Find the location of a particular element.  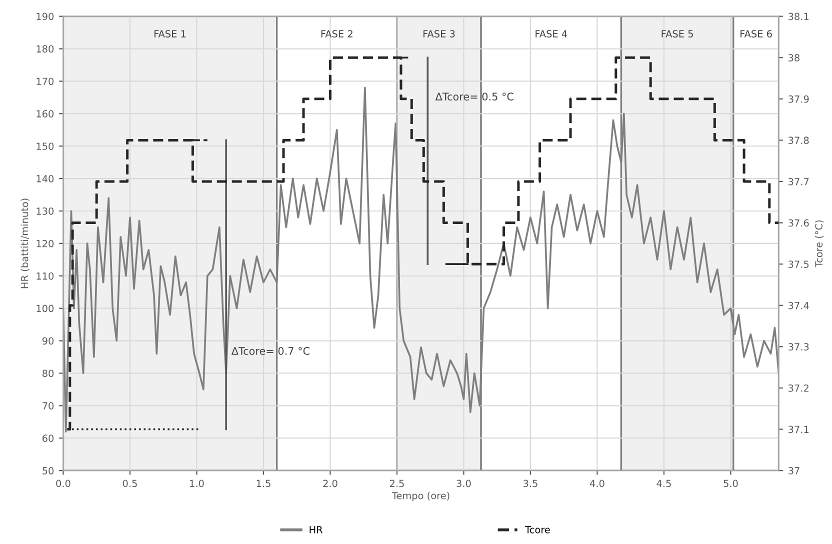

y-tick-label: 60 is located at coordinates (48, 438).